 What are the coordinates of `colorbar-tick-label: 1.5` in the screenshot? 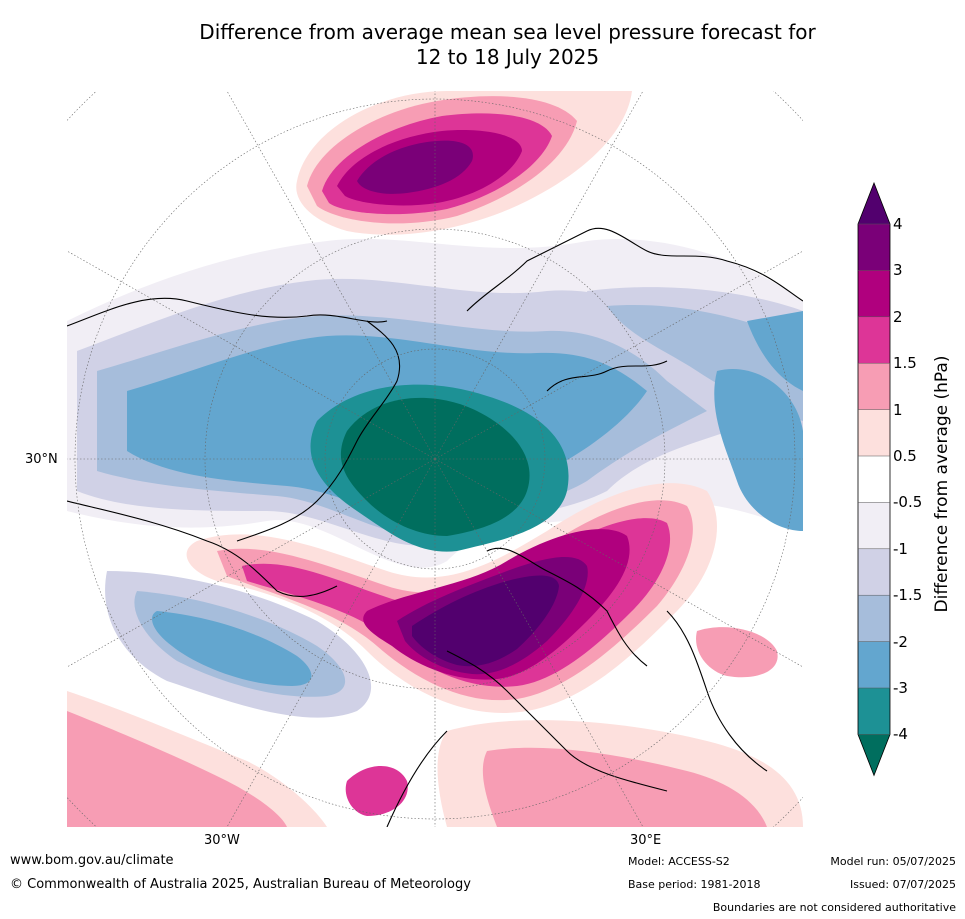 It's located at (905, 363).